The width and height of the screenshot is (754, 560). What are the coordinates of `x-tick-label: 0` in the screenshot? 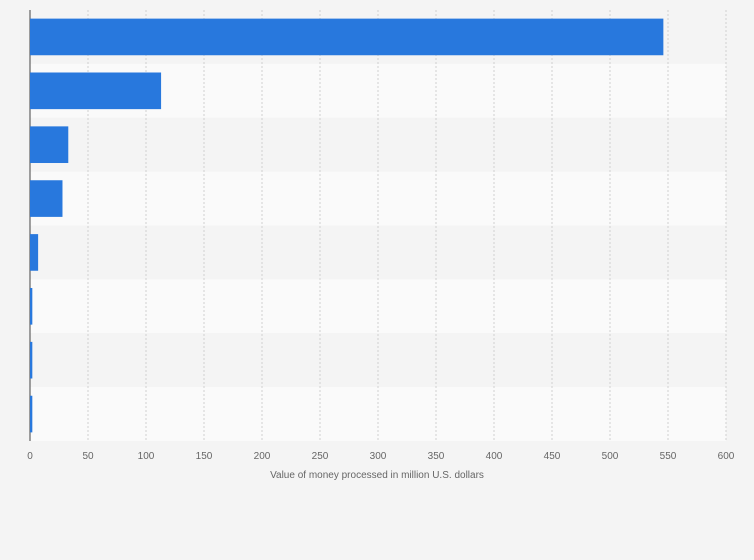 It's located at (30, 456).